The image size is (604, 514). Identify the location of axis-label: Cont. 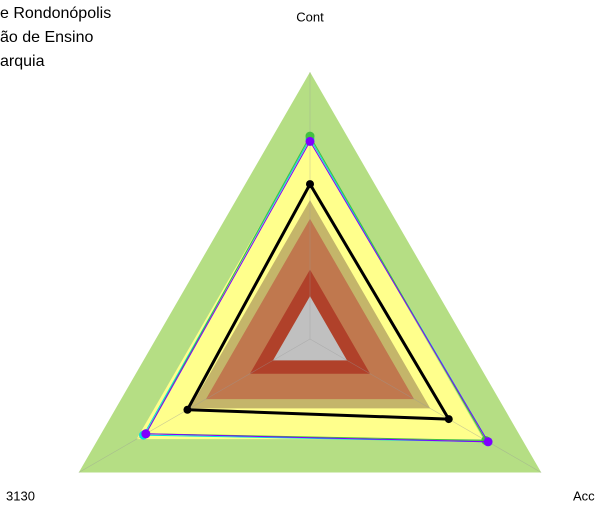
(310, 16).